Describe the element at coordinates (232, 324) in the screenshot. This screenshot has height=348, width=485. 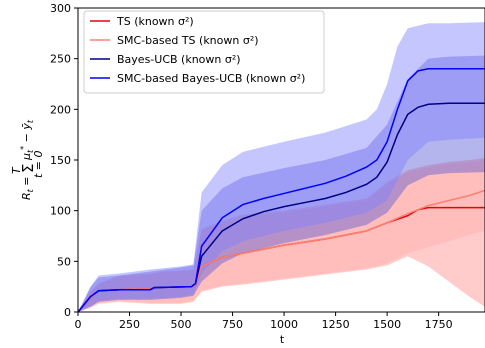
I see `x-tick-label: 750` at that location.